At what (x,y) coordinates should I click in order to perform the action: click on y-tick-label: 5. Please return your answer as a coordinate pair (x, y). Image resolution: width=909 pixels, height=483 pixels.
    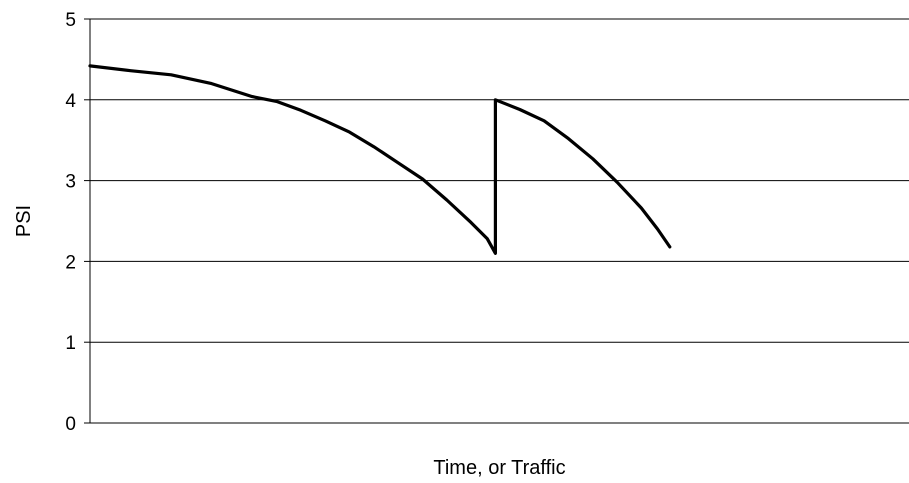
    Looking at the image, I should click on (70, 20).